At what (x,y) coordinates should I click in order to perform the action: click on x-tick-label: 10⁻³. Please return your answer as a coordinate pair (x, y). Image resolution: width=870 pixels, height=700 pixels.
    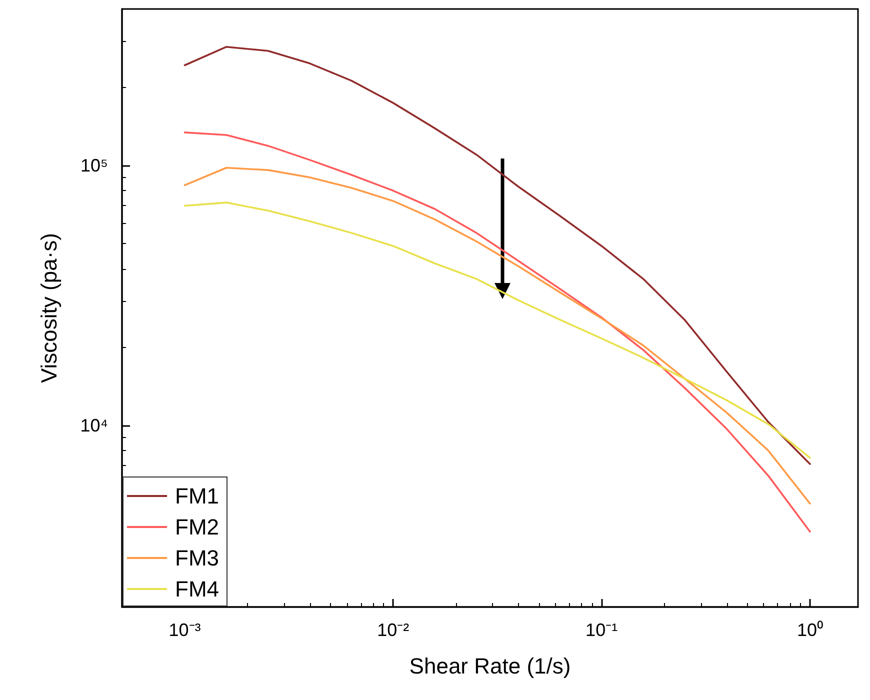
    Looking at the image, I should click on (184, 630).